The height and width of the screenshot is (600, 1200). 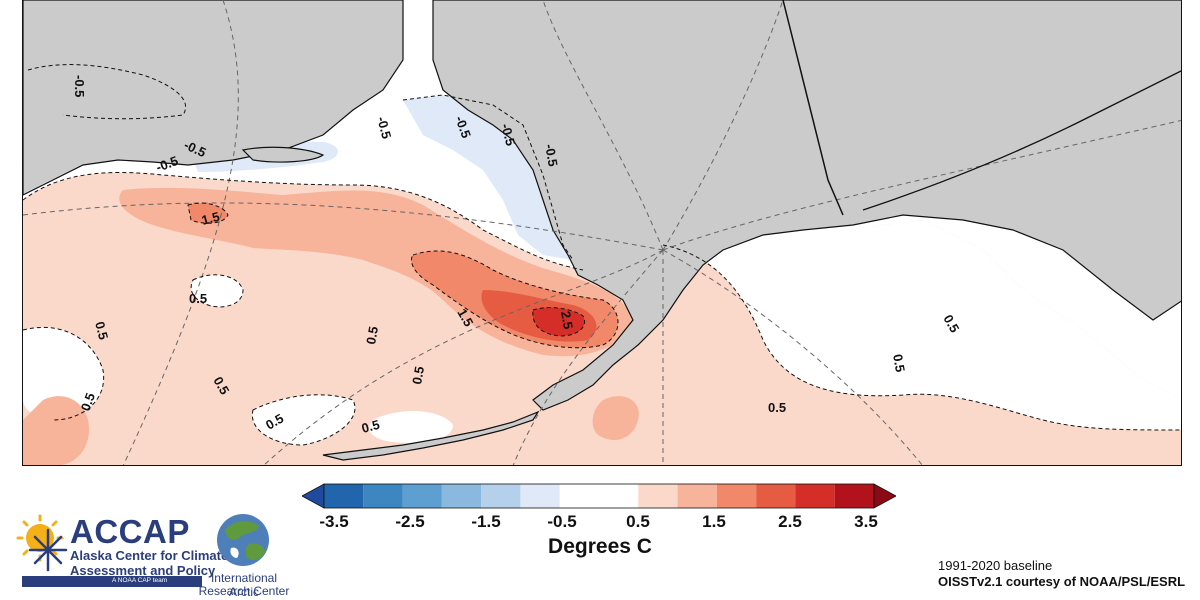 I want to click on anomaly-region-1p0-b, so click(x=56, y=430).